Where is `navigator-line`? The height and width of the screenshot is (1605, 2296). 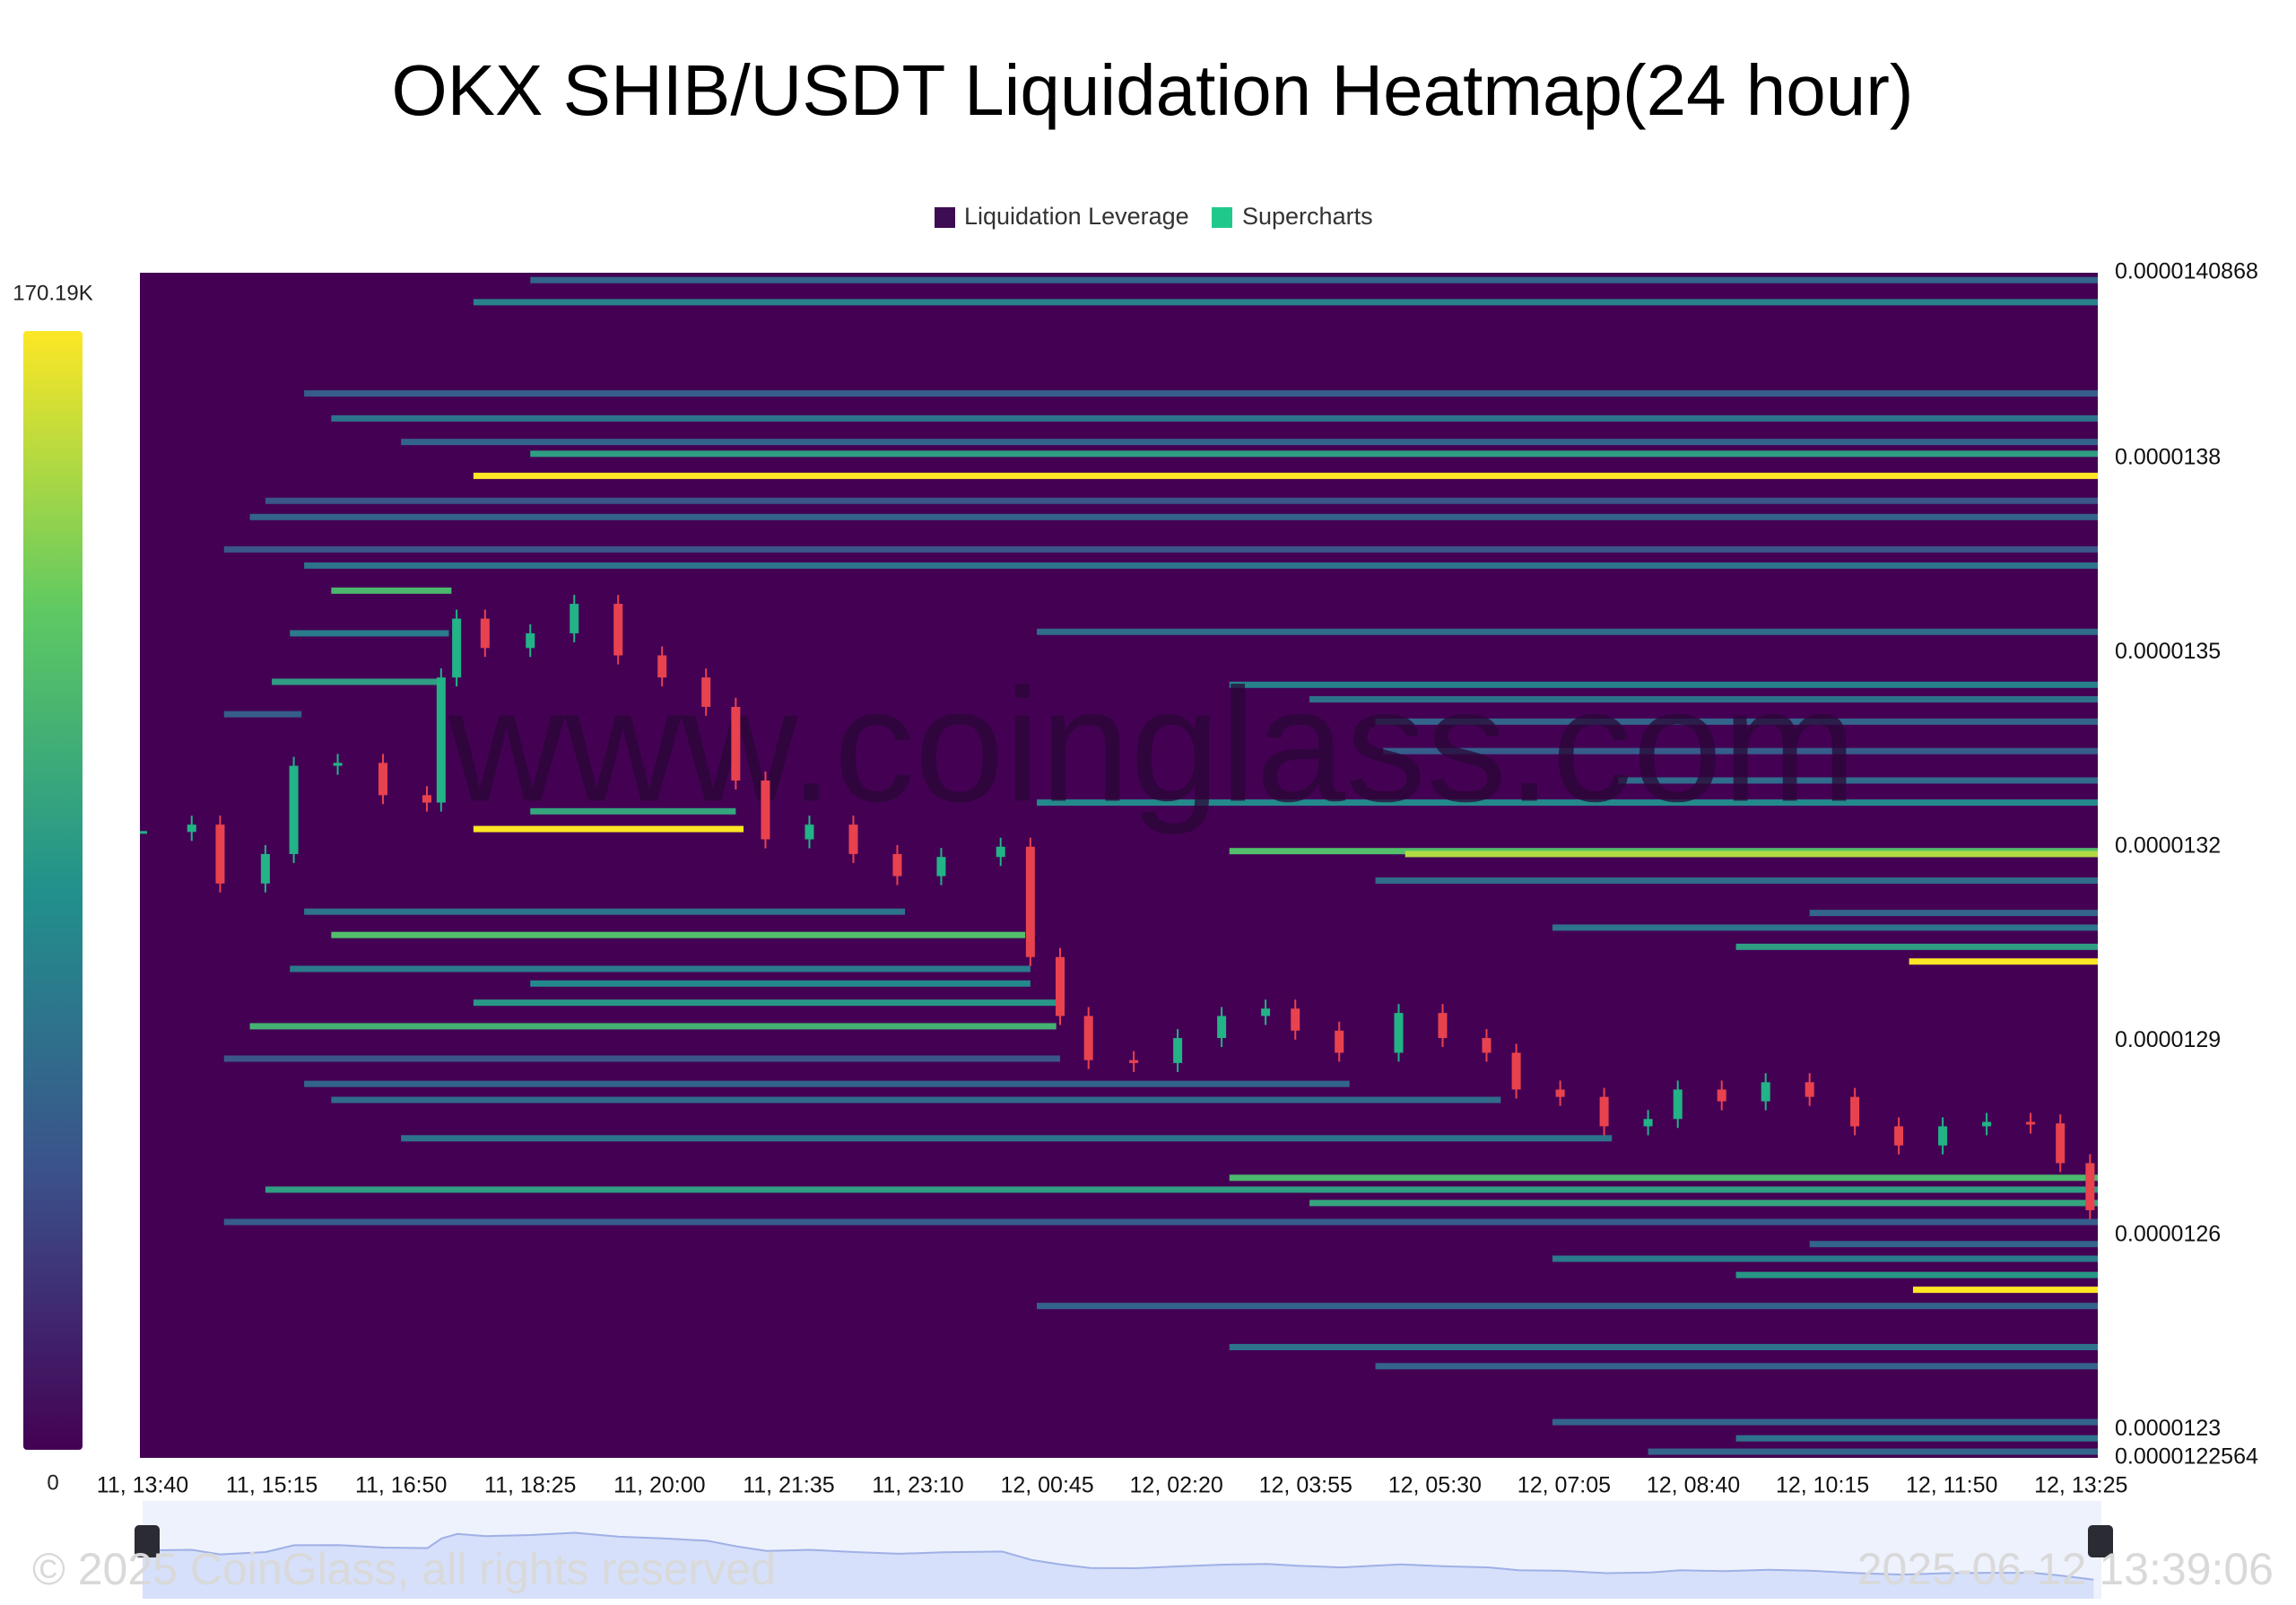 navigator-line is located at coordinates (1118, 1556).